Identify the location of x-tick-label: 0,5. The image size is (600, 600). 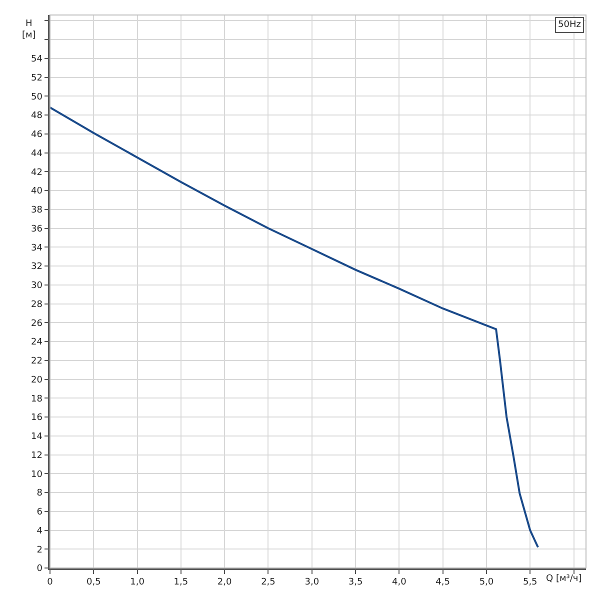
(93, 583).